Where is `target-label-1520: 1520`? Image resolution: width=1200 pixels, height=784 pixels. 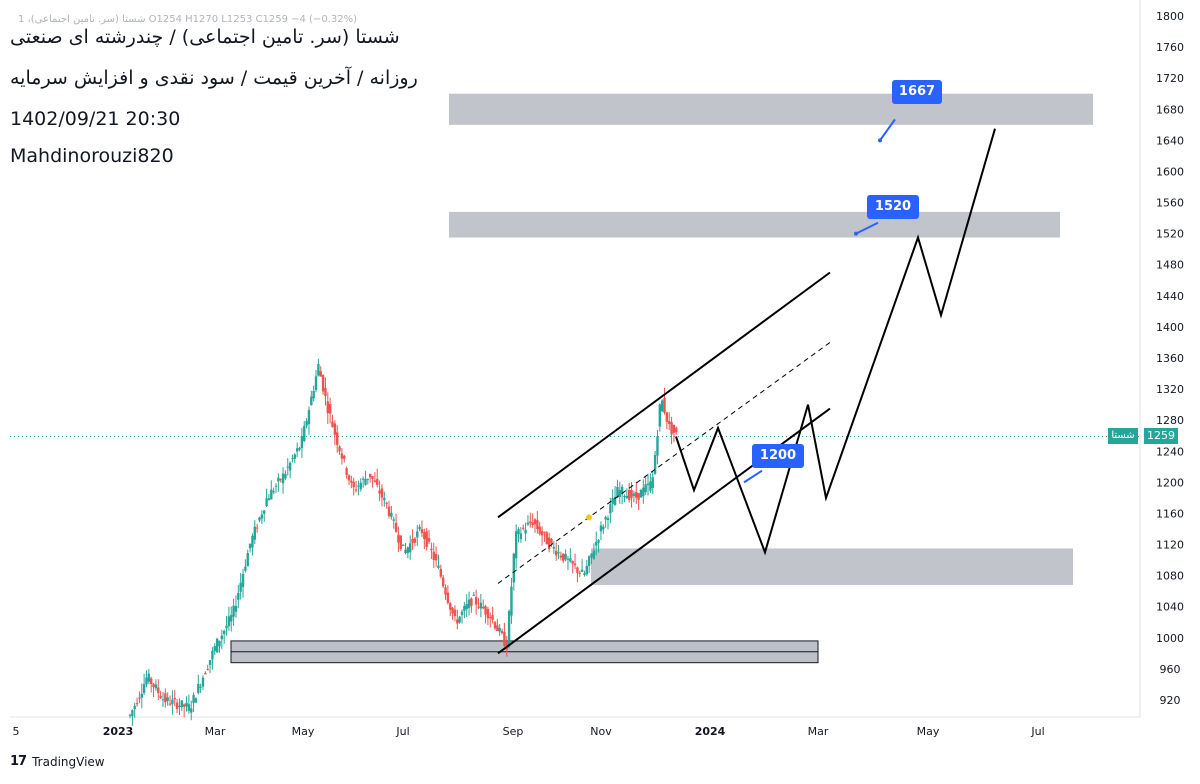
target-label-1520: 1520 is located at coordinates (893, 207).